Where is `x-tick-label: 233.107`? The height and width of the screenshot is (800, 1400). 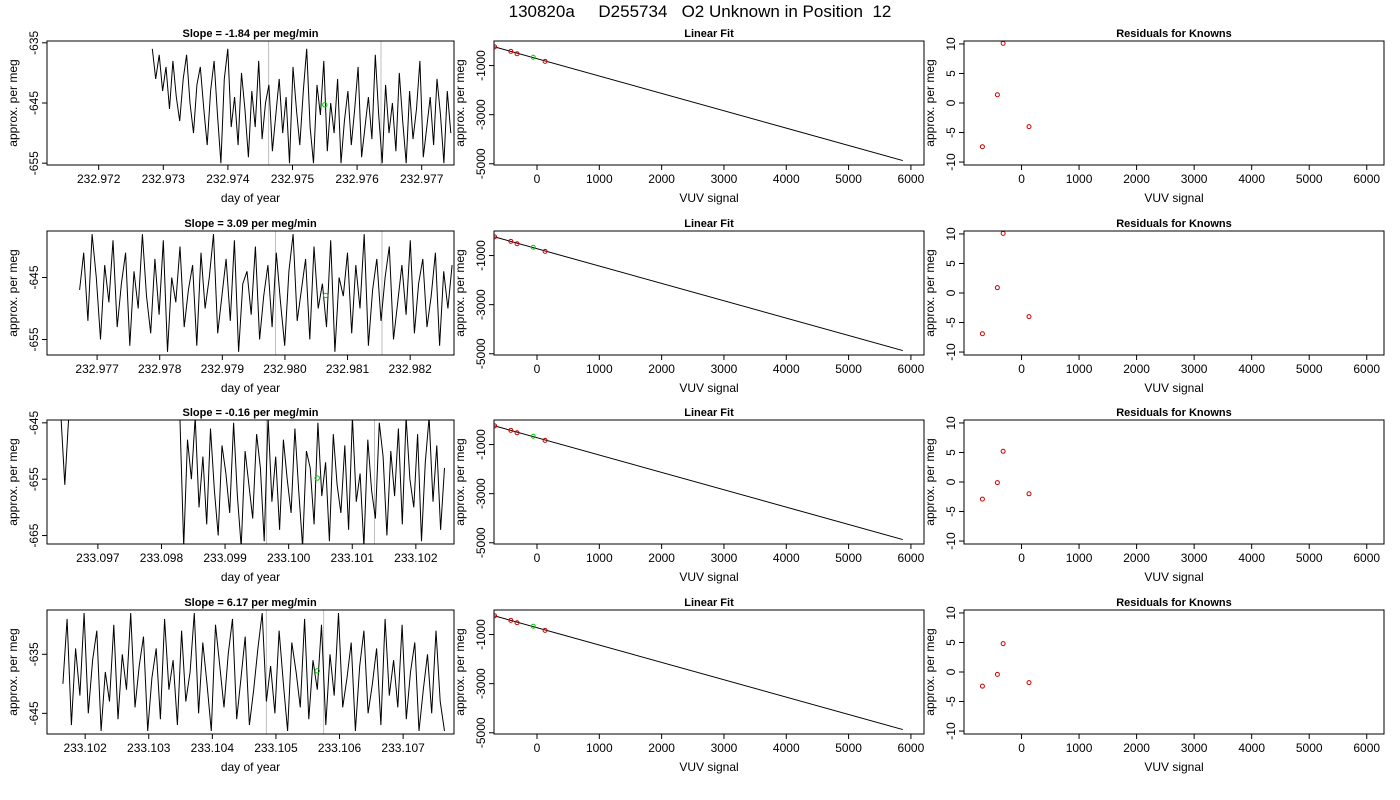
x-tick-label: 233.107 is located at coordinates (403, 748).